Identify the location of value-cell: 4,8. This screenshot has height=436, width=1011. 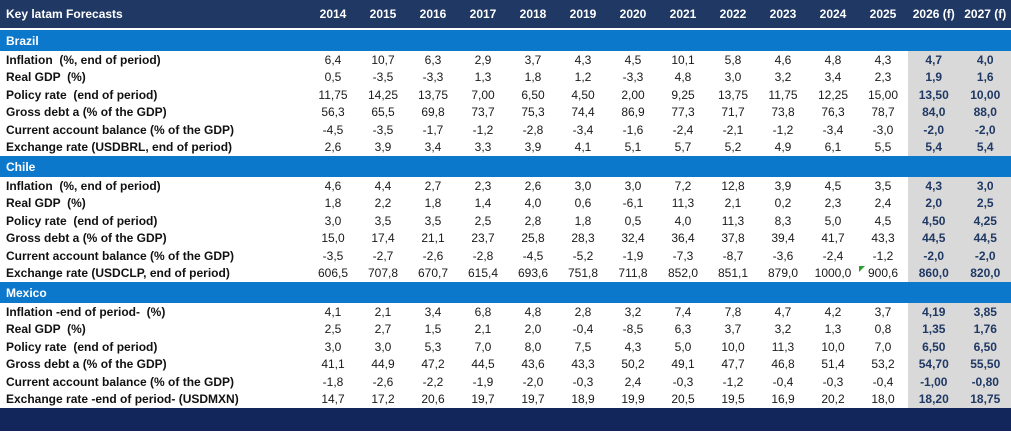
(533, 312).